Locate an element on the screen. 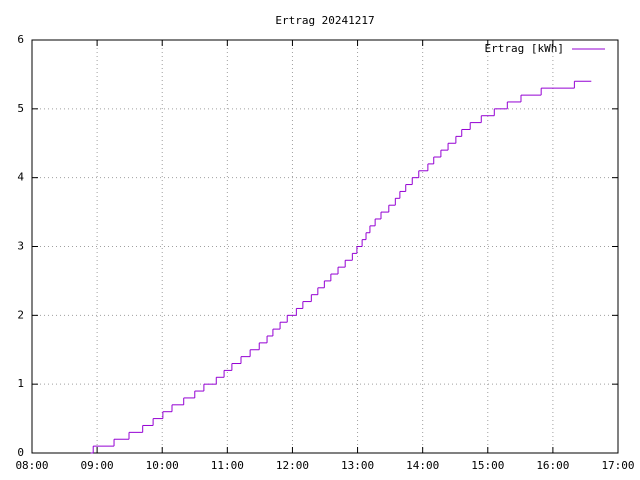  x-tick-label: 17:00 is located at coordinates (617, 465).